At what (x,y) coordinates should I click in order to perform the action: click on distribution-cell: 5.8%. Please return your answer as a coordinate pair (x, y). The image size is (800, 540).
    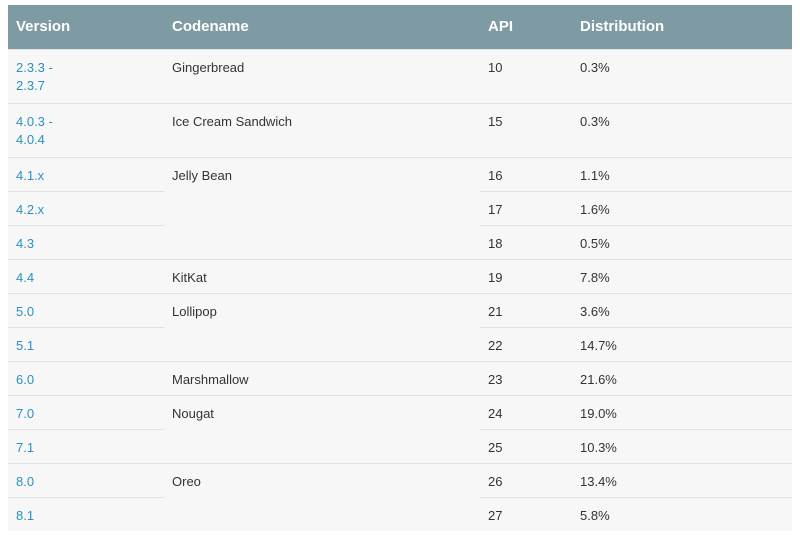
    Looking at the image, I should click on (682, 513).